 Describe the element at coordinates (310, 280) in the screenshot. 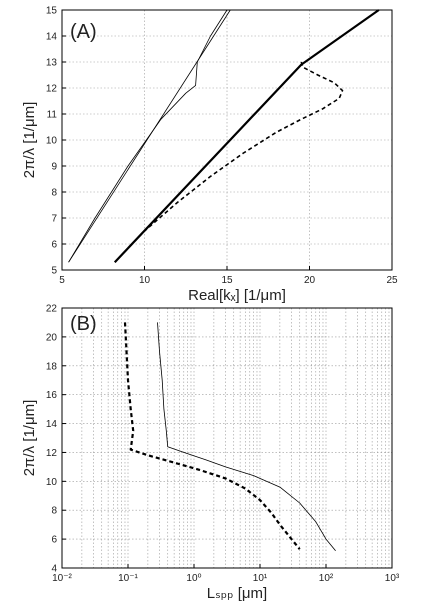

I see `x-tick-label: 20` at that location.